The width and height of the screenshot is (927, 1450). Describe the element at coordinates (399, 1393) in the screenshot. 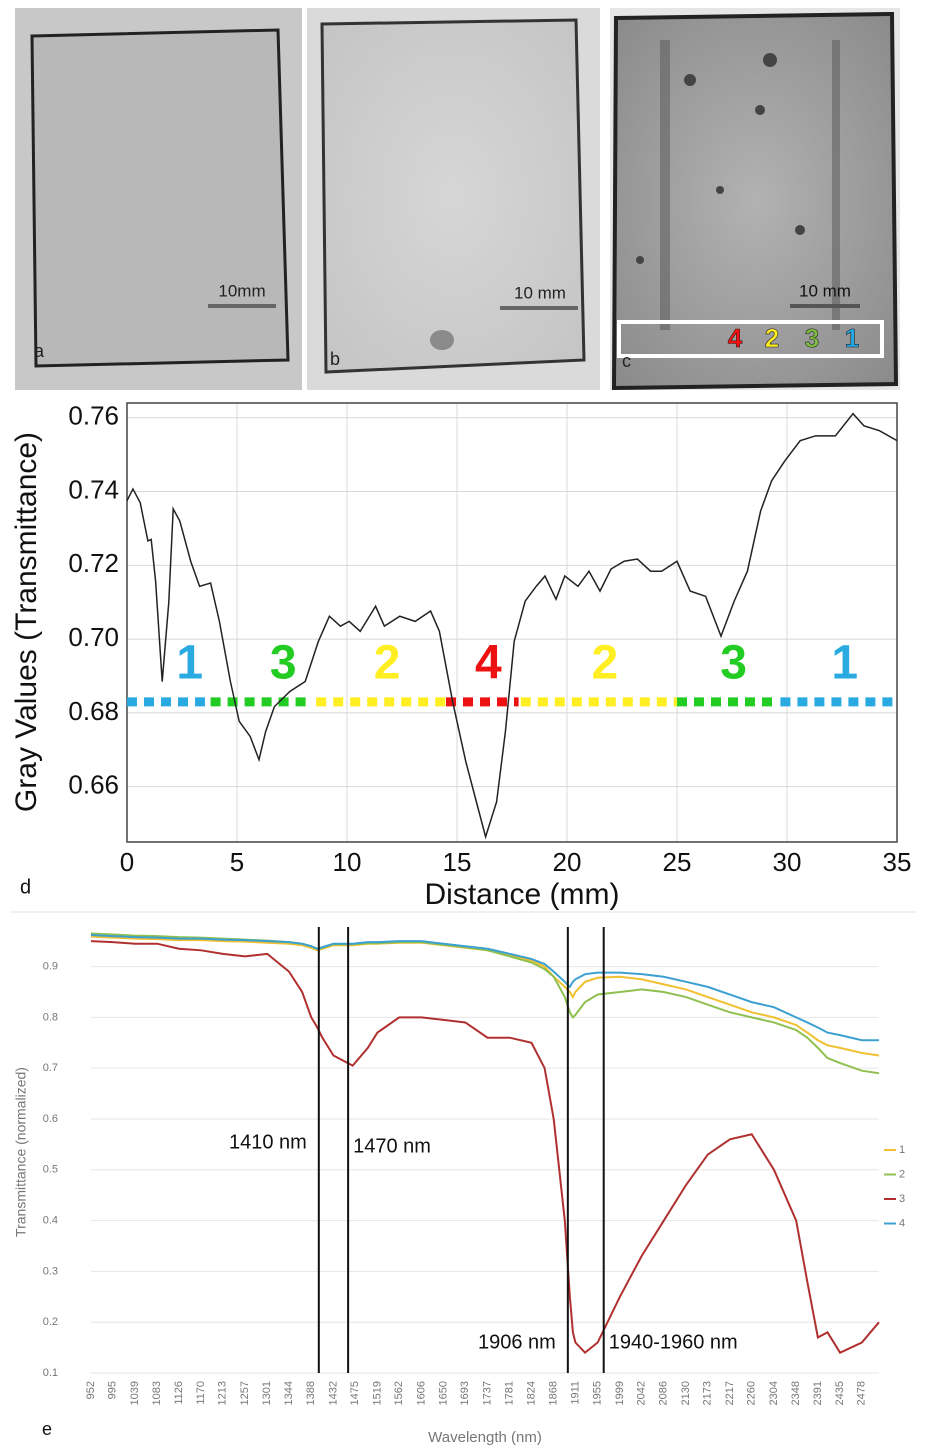

I see `x-tick-label: 1562` at that location.